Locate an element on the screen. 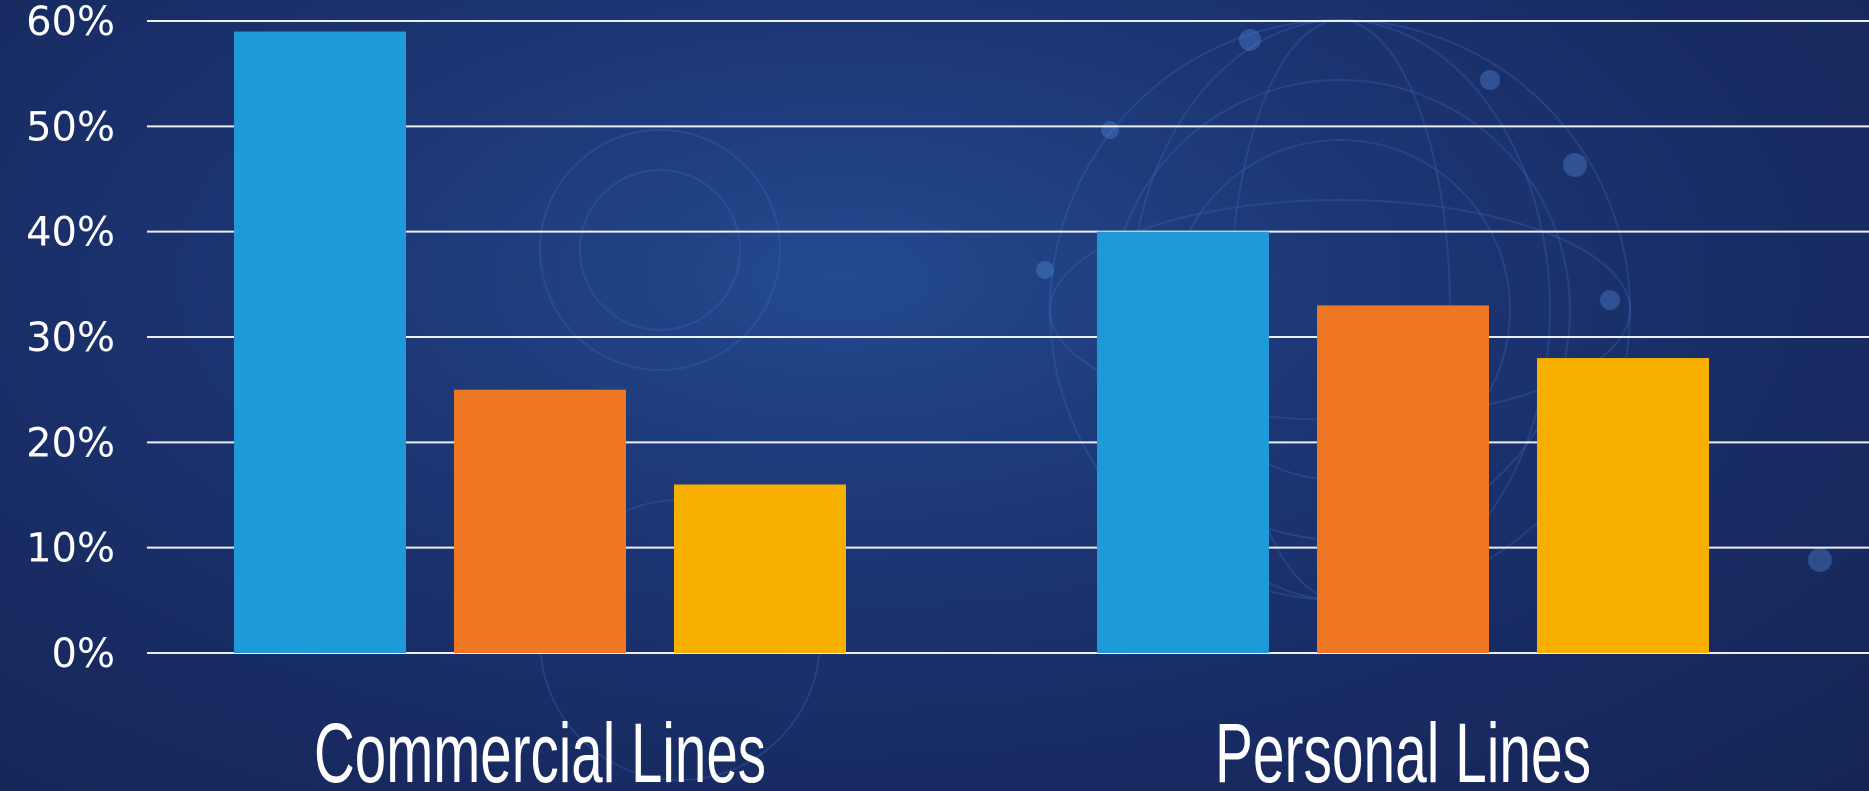  y-axis-tick-labels: 0% 10% 20% 30% 40% 50% 60% is located at coordinates (70, 338).